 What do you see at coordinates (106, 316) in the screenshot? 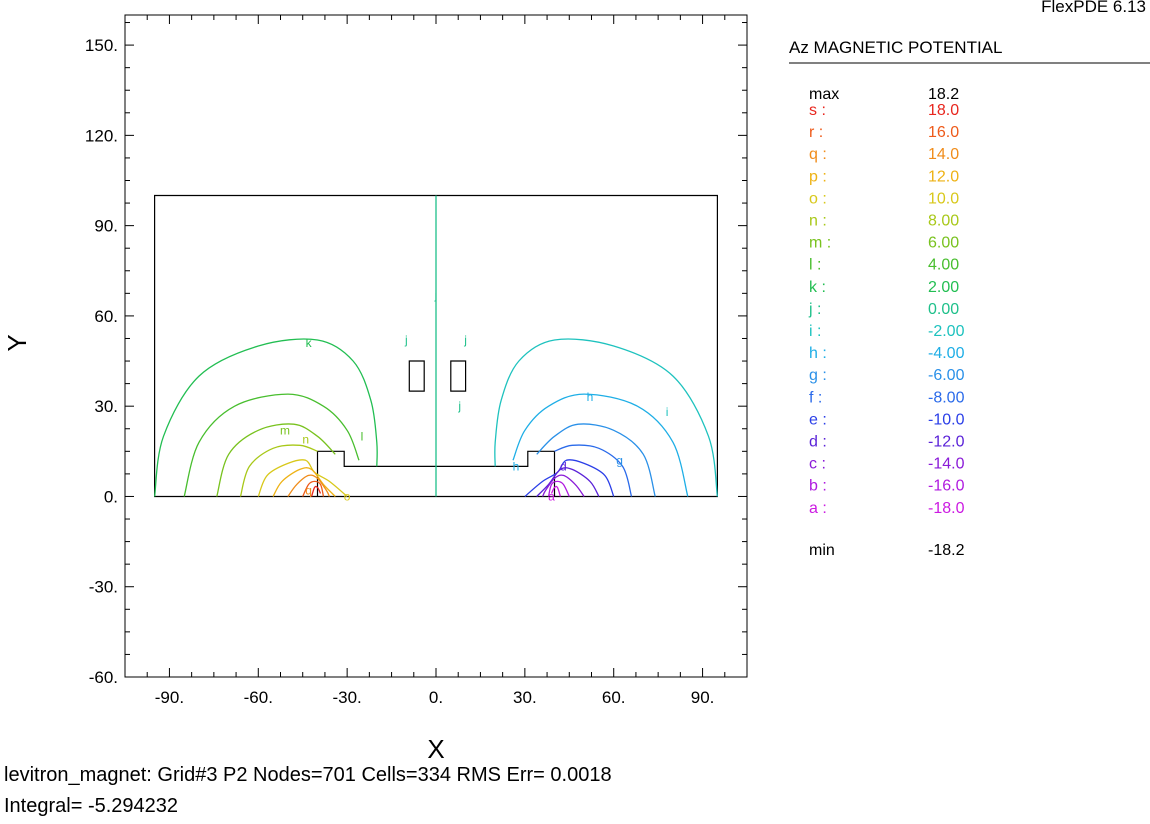
I see `y-tick-label: 60.` at bounding box center [106, 316].